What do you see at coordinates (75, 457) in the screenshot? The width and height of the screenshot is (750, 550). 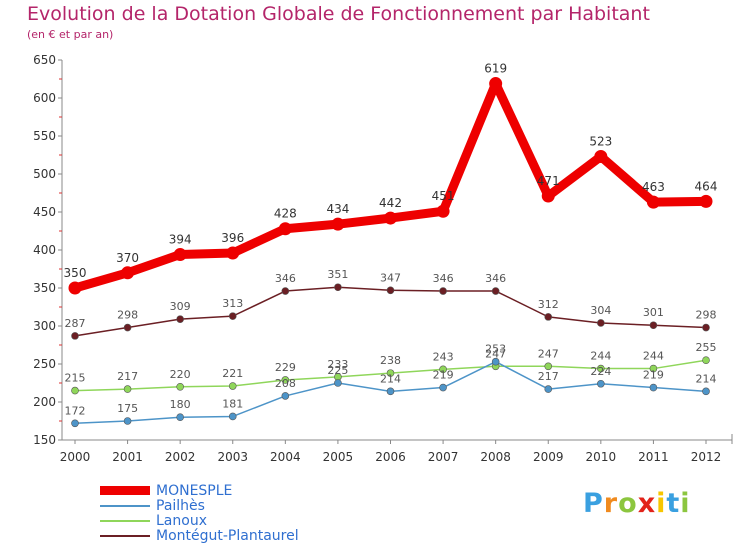 I see `x-tick-label: 2000` at bounding box center [75, 457].